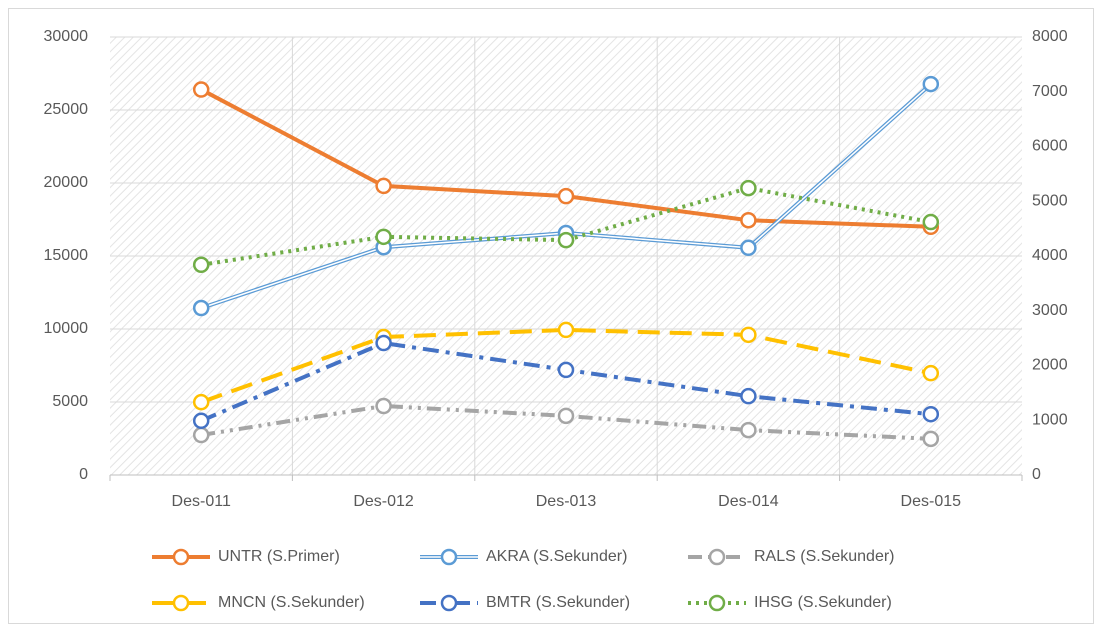  What do you see at coordinates (291, 602) in the screenshot?
I see `legend-label: MNCN (S.Sekunder)` at bounding box center [291, 602].